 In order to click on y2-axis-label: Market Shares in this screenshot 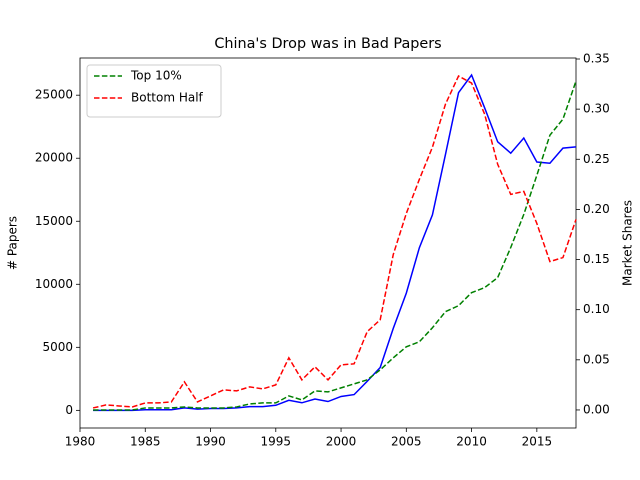, I will do `click(628, 243)`.